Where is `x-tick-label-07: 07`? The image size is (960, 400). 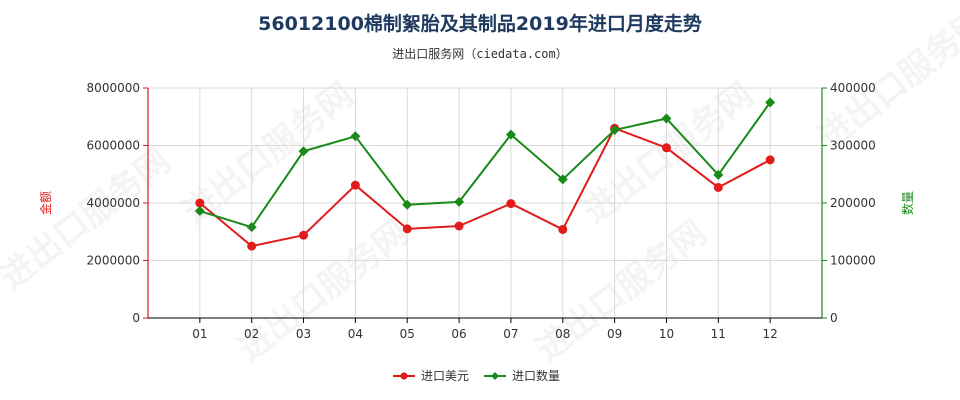 x-tick-label-07: 07 is located at coordinates (510, 334).